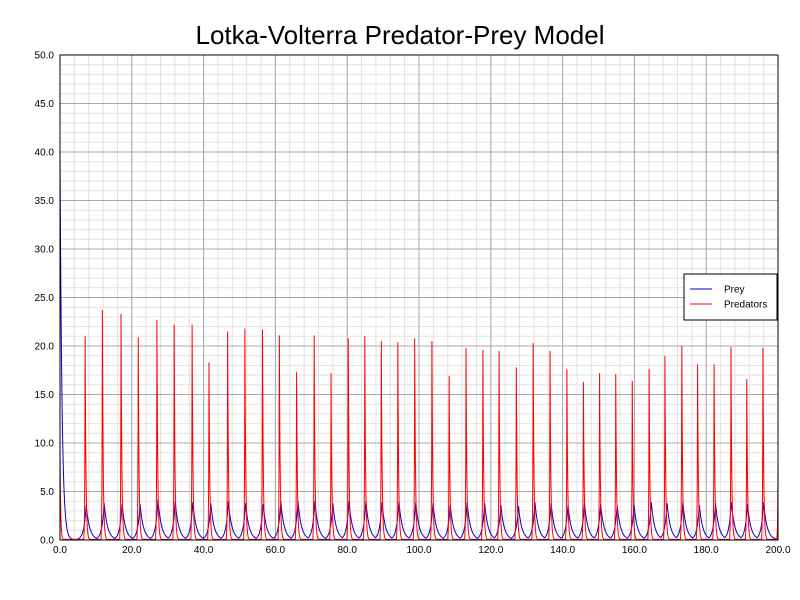 This screenshot has height=600, width=800. What do you see at coordinates (204, 550) in the screenshot?
I see `x-tick-label: 40.0` at bounding box center [204, 550].